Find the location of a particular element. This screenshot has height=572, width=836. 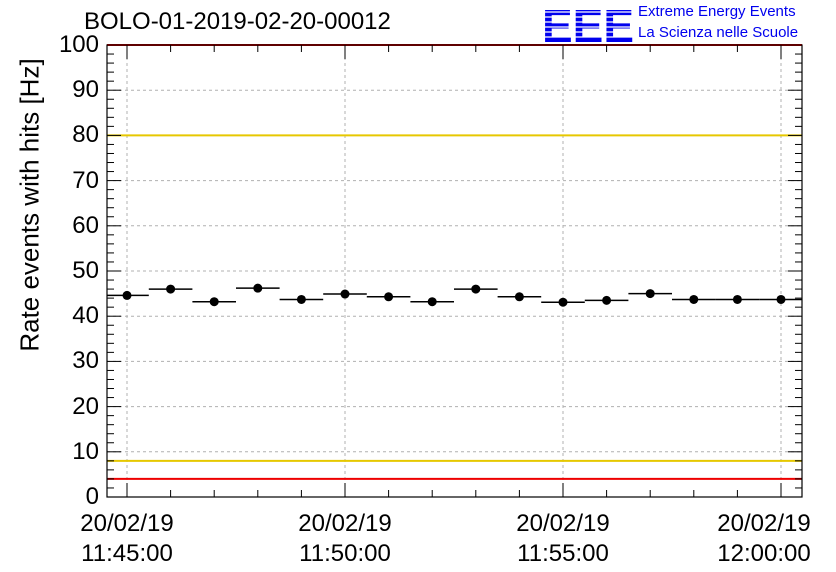

x-tick-label: 20/02/19 11:50:00 is located at coordinates (345, 538).